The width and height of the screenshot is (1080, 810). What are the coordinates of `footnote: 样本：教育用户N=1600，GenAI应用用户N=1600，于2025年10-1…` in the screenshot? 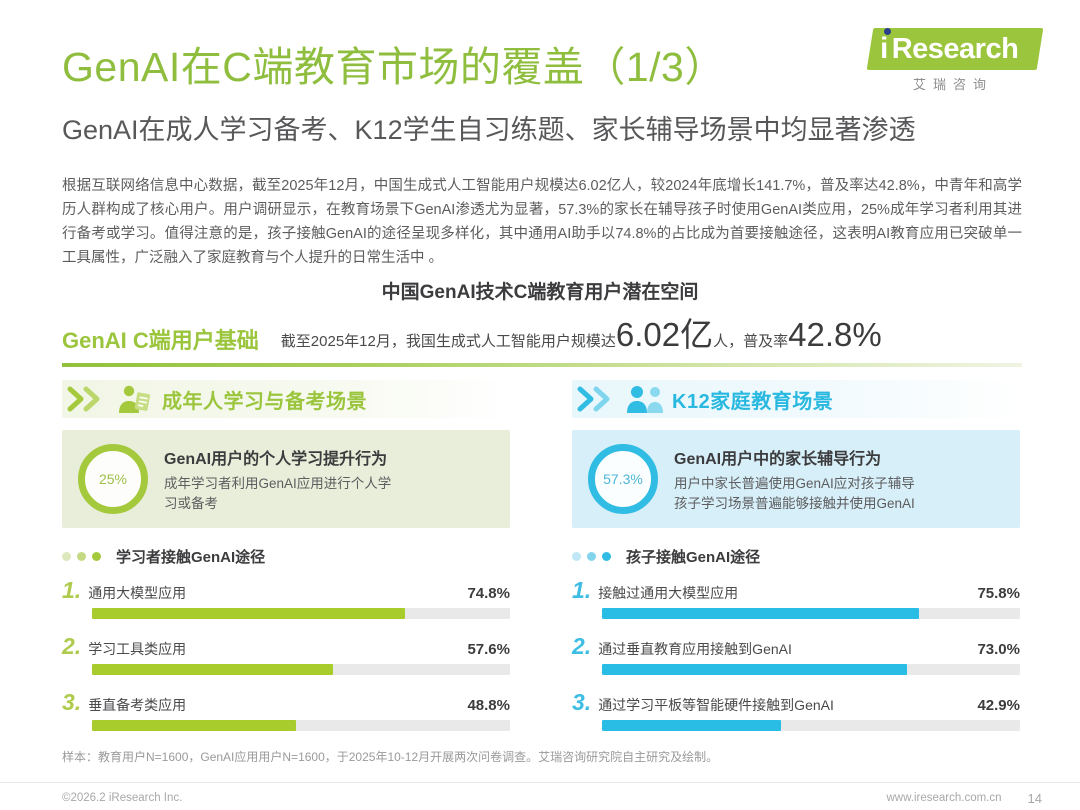 It's located at (390, 757).